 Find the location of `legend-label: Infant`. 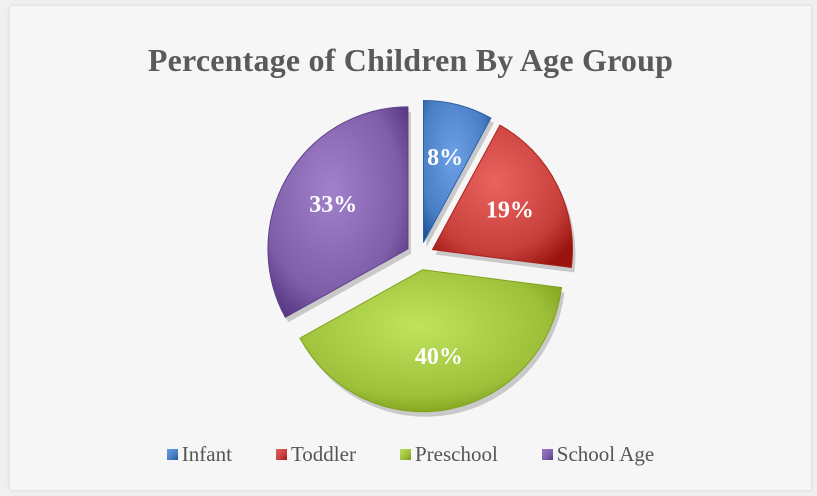

legend-label: Infant is located at coordinates (206, 454).